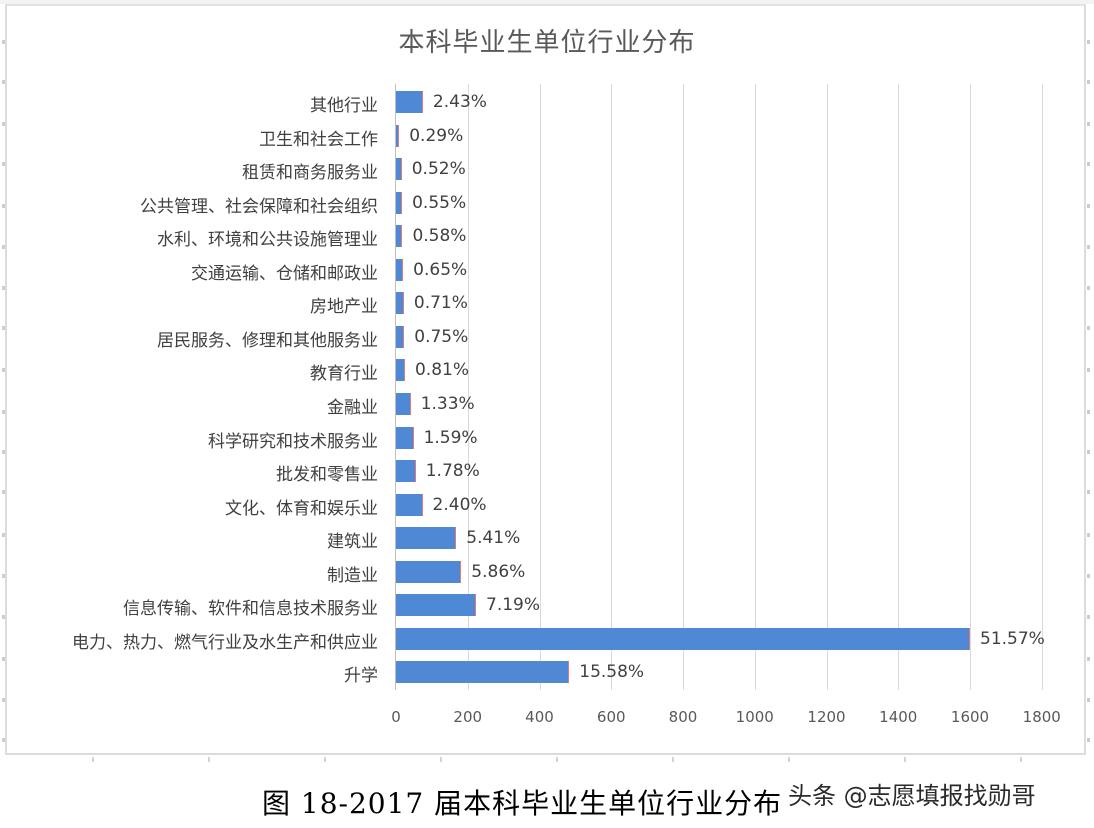  What do you see at coordinates (436, 135) in the screenshot?
I see `data-label: 0.29%` at bounding box center [436, 135].